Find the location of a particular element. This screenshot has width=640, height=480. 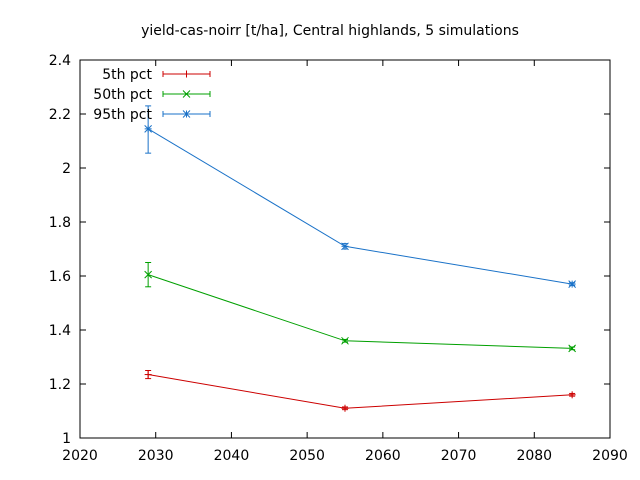

legend: 5th pct 50th pct 95th pct is located at coordinates (152, 95).